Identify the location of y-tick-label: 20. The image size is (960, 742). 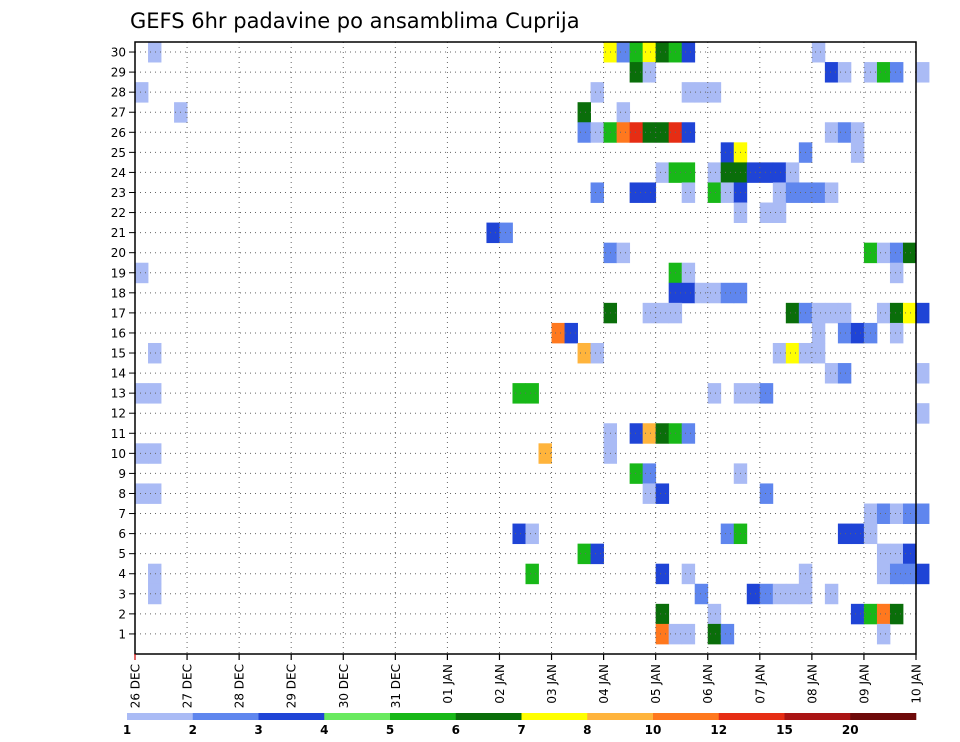
(118, 253).